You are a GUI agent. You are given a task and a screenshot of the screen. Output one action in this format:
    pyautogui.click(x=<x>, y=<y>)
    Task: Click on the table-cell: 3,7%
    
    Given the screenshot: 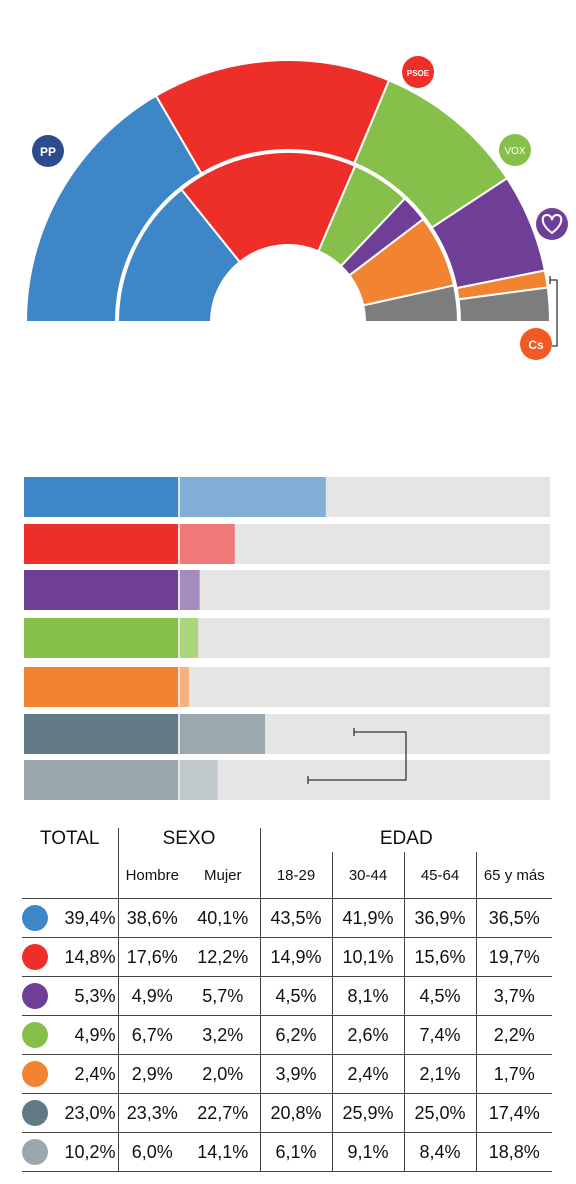 What is the action you would take?
    pyautogui.click(x=514, y=996)
    